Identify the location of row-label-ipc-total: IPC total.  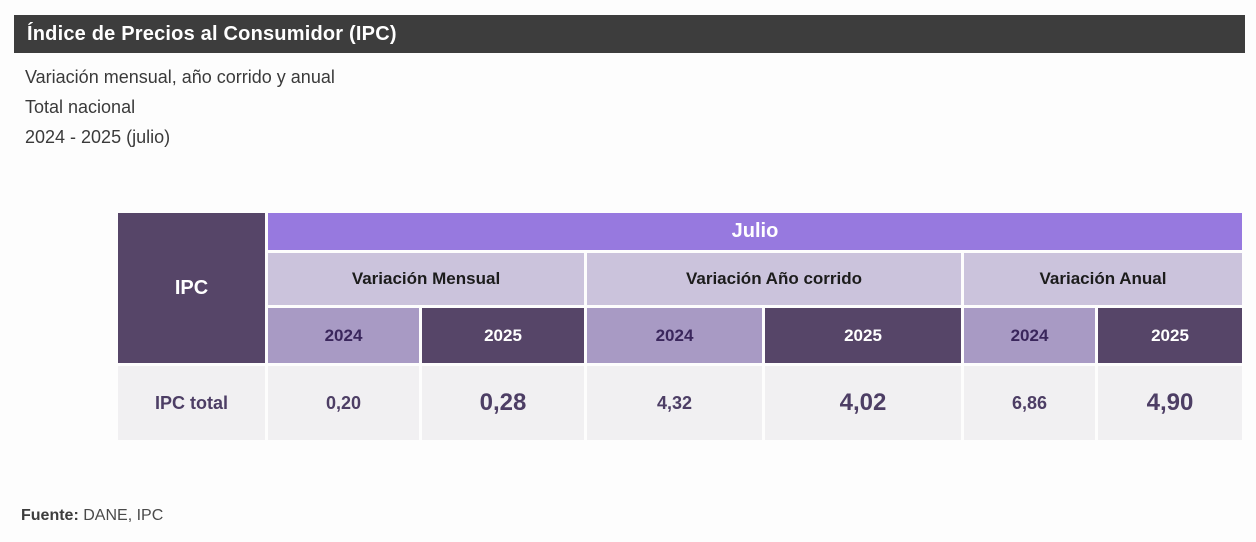
(191, 403).